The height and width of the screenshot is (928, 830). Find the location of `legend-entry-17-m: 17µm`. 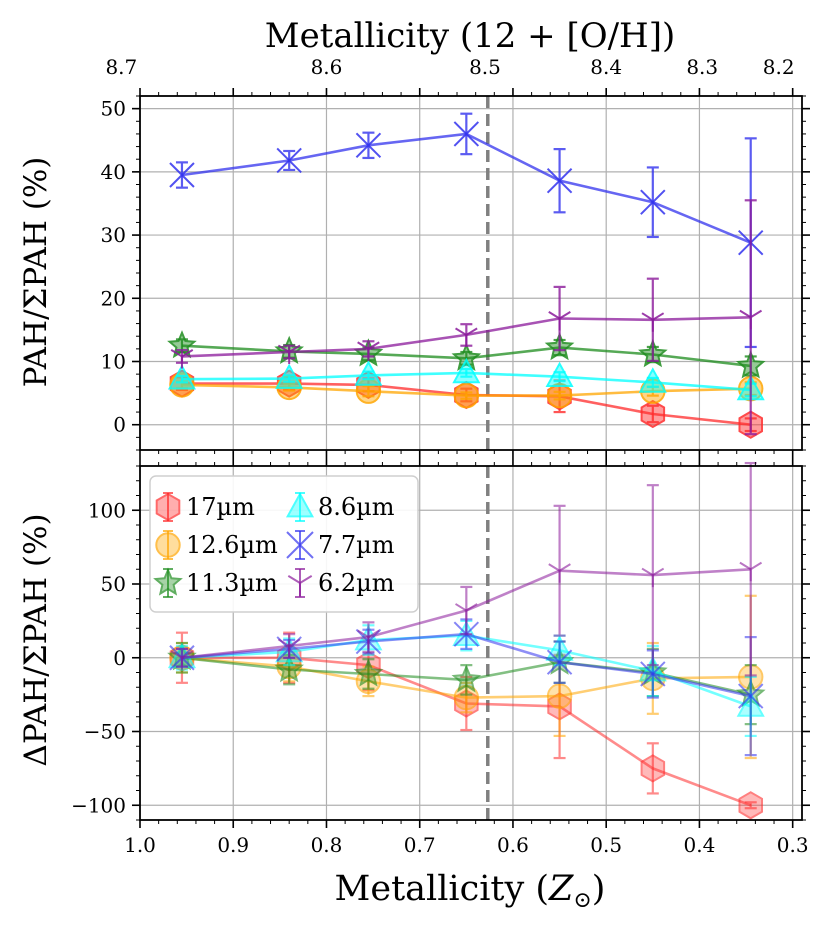

legend-entry-17-m: 17µm is located at coordinates (205, 507).